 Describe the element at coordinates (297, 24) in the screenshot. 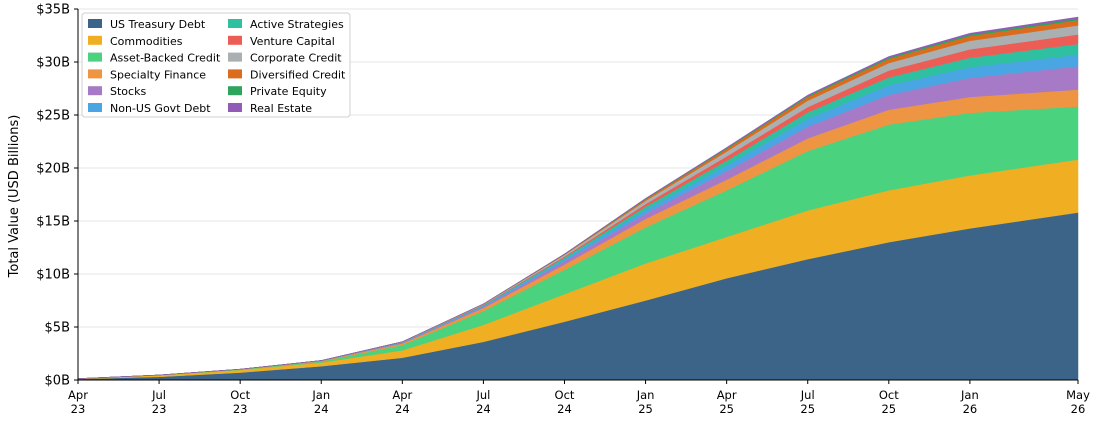

I see `legend-entry-label: Active Strategies` at that location.